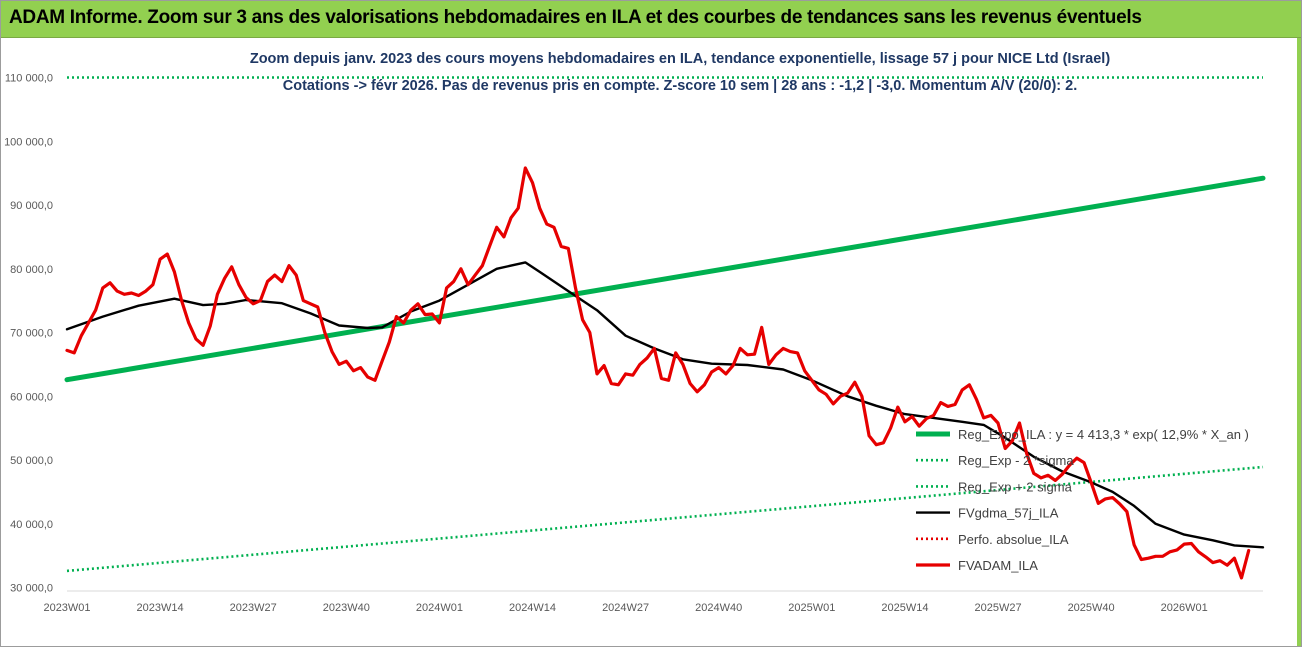  I want to click on y-tick-label: 60 000,0, so click(31, 397).